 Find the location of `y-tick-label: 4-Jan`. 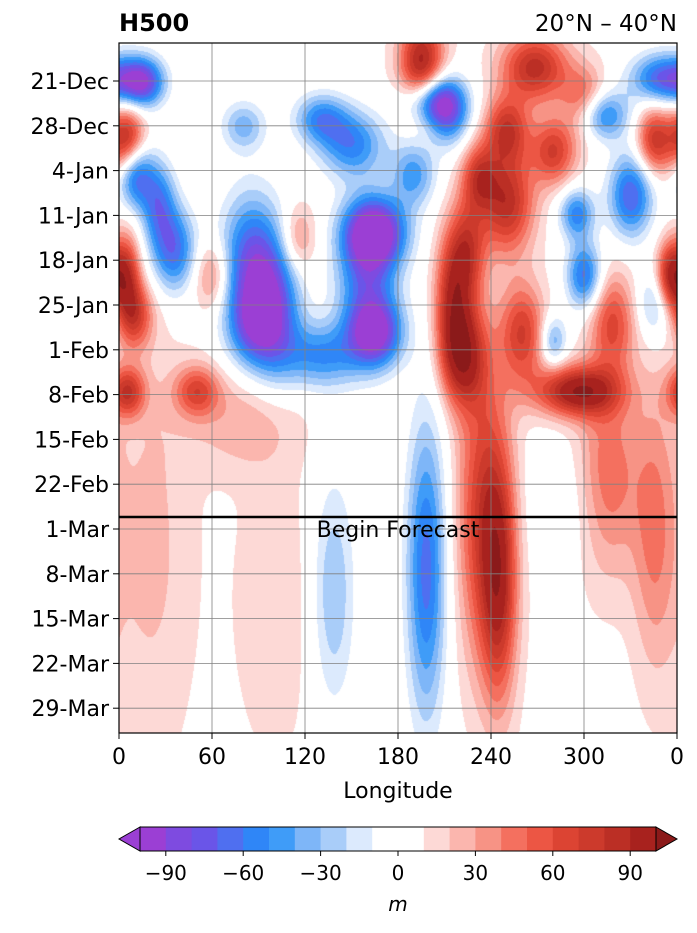

y-tick-label: 4-Jan is located at coordinates (80, 172).